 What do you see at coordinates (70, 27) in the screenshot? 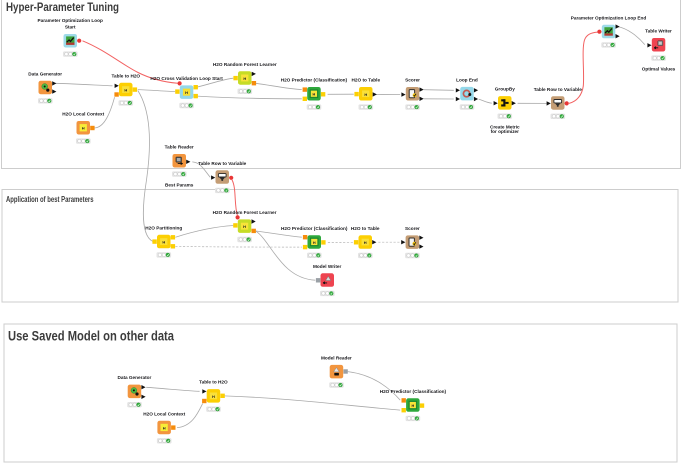
I see `svg-text: Start` at bounding box center [70, 27].